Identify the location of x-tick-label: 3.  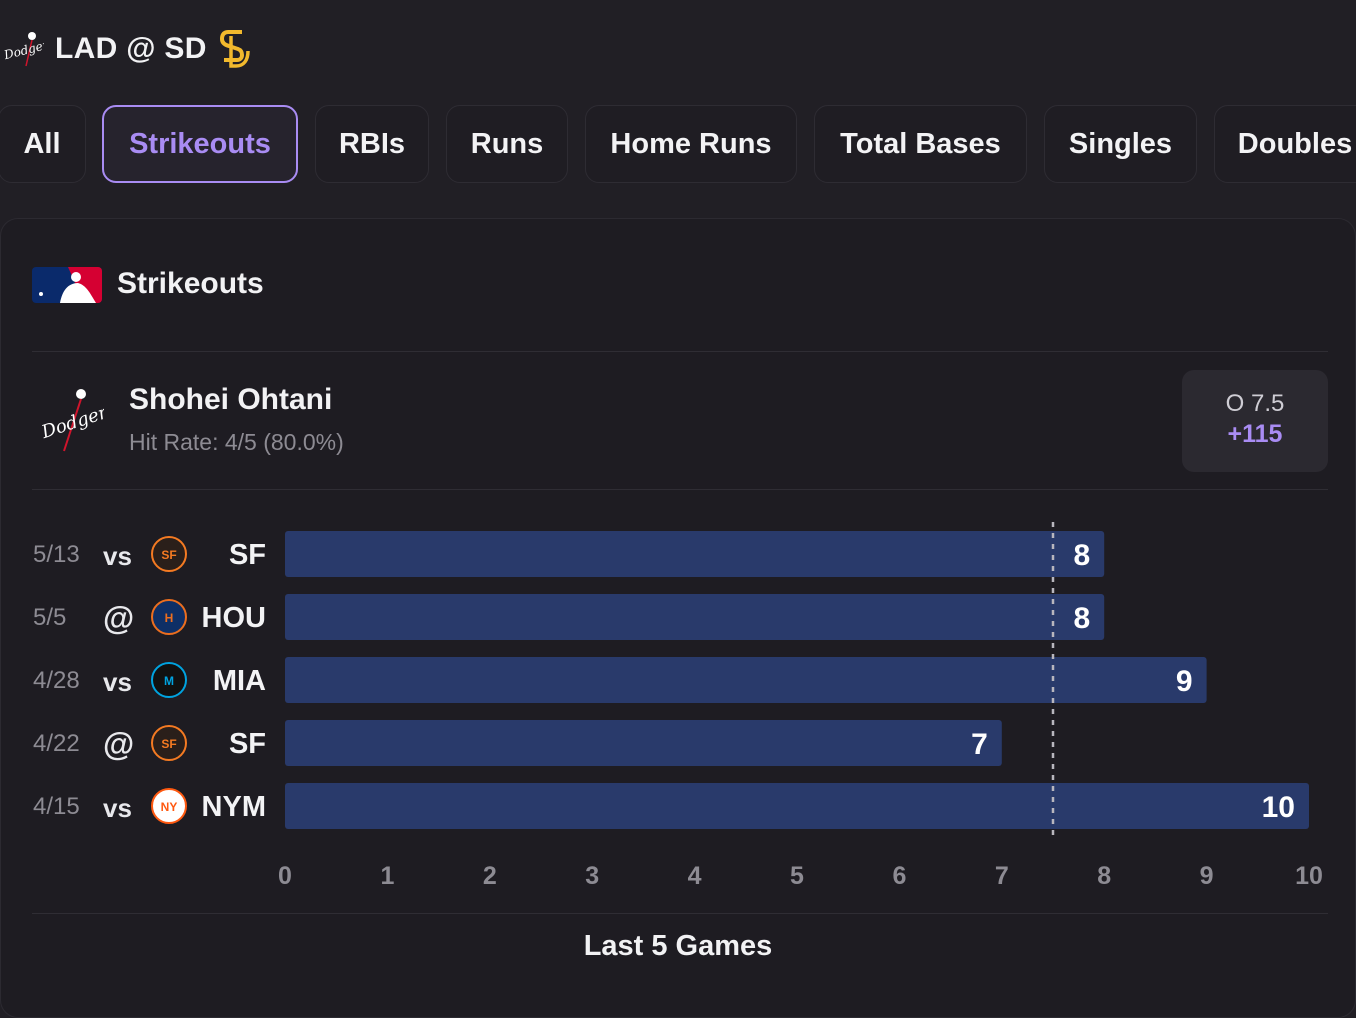
(592, 876).